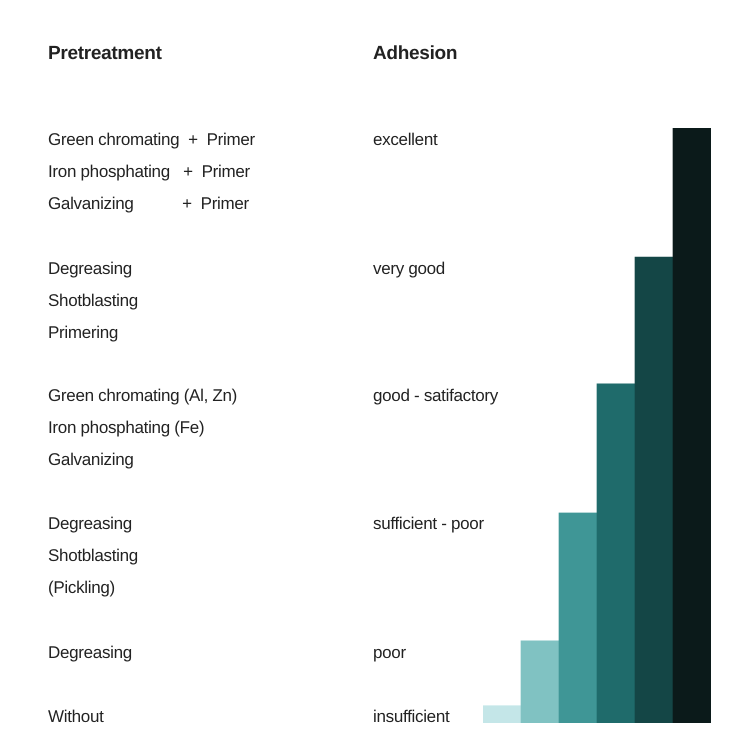  I want to click on text: excellent, so click(405, 140).